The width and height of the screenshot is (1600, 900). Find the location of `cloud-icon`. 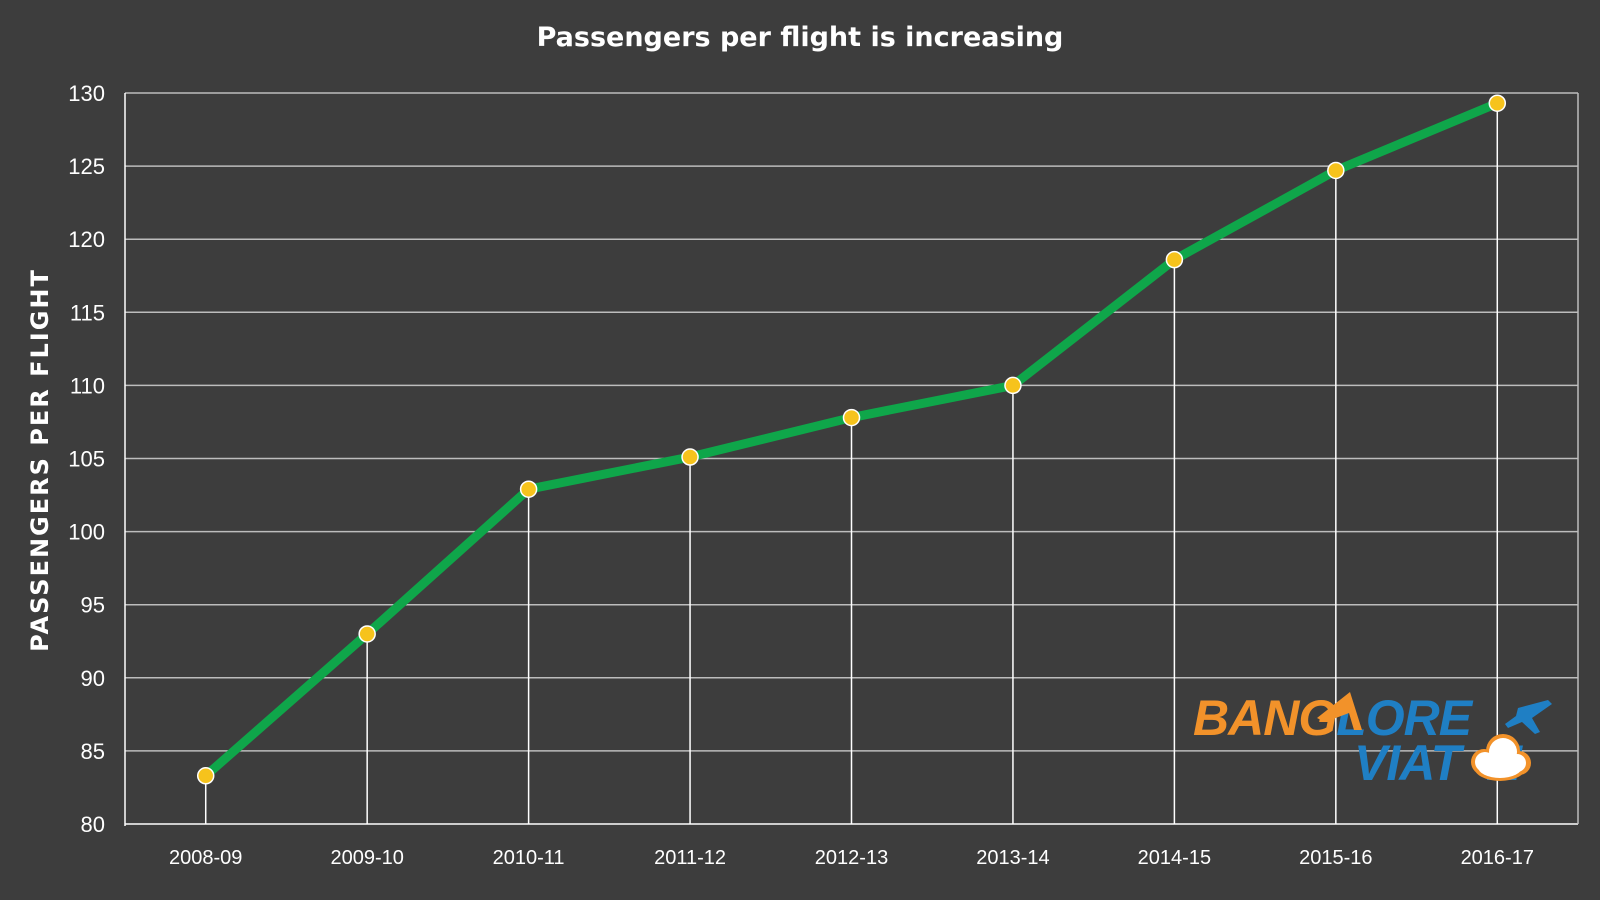

cloud-icon is located at coordinates (1501, 757).